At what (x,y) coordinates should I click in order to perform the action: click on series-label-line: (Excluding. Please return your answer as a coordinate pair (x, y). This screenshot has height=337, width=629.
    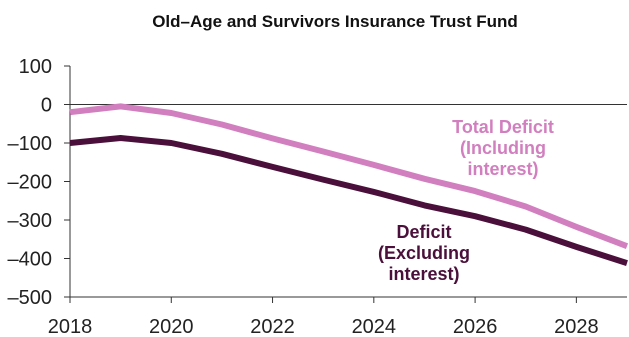
    Looking at the image, I should click on (424, 253).